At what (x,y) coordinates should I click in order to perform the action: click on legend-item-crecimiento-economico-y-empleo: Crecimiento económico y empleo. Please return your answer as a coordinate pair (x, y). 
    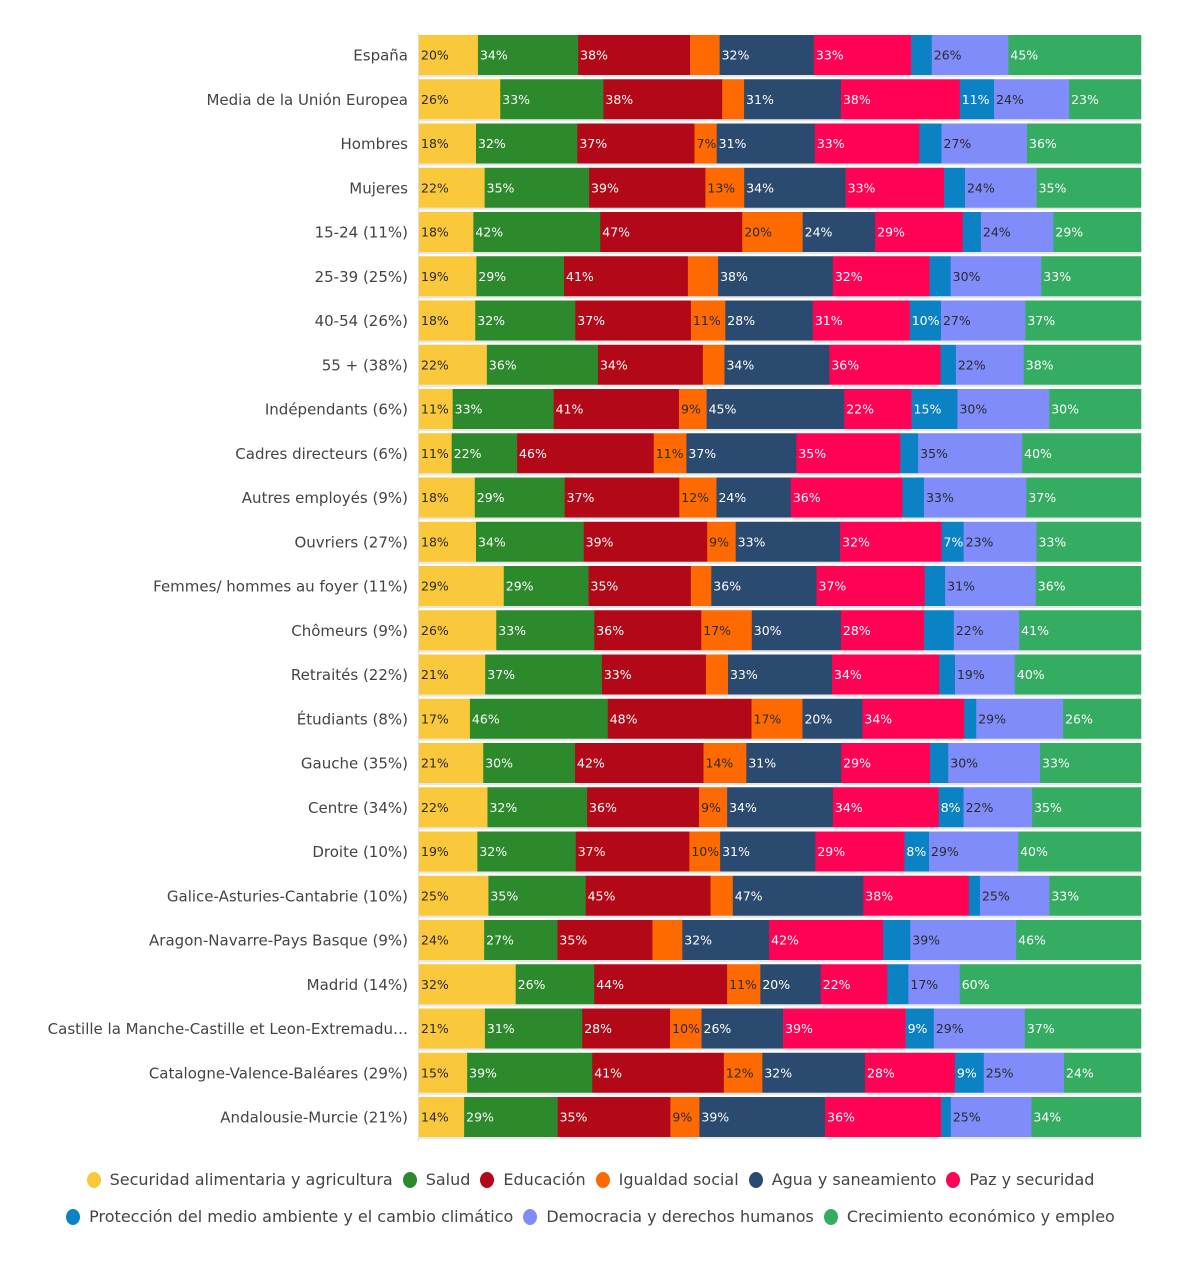
    Looking at the image, I should click on (969, 1216).